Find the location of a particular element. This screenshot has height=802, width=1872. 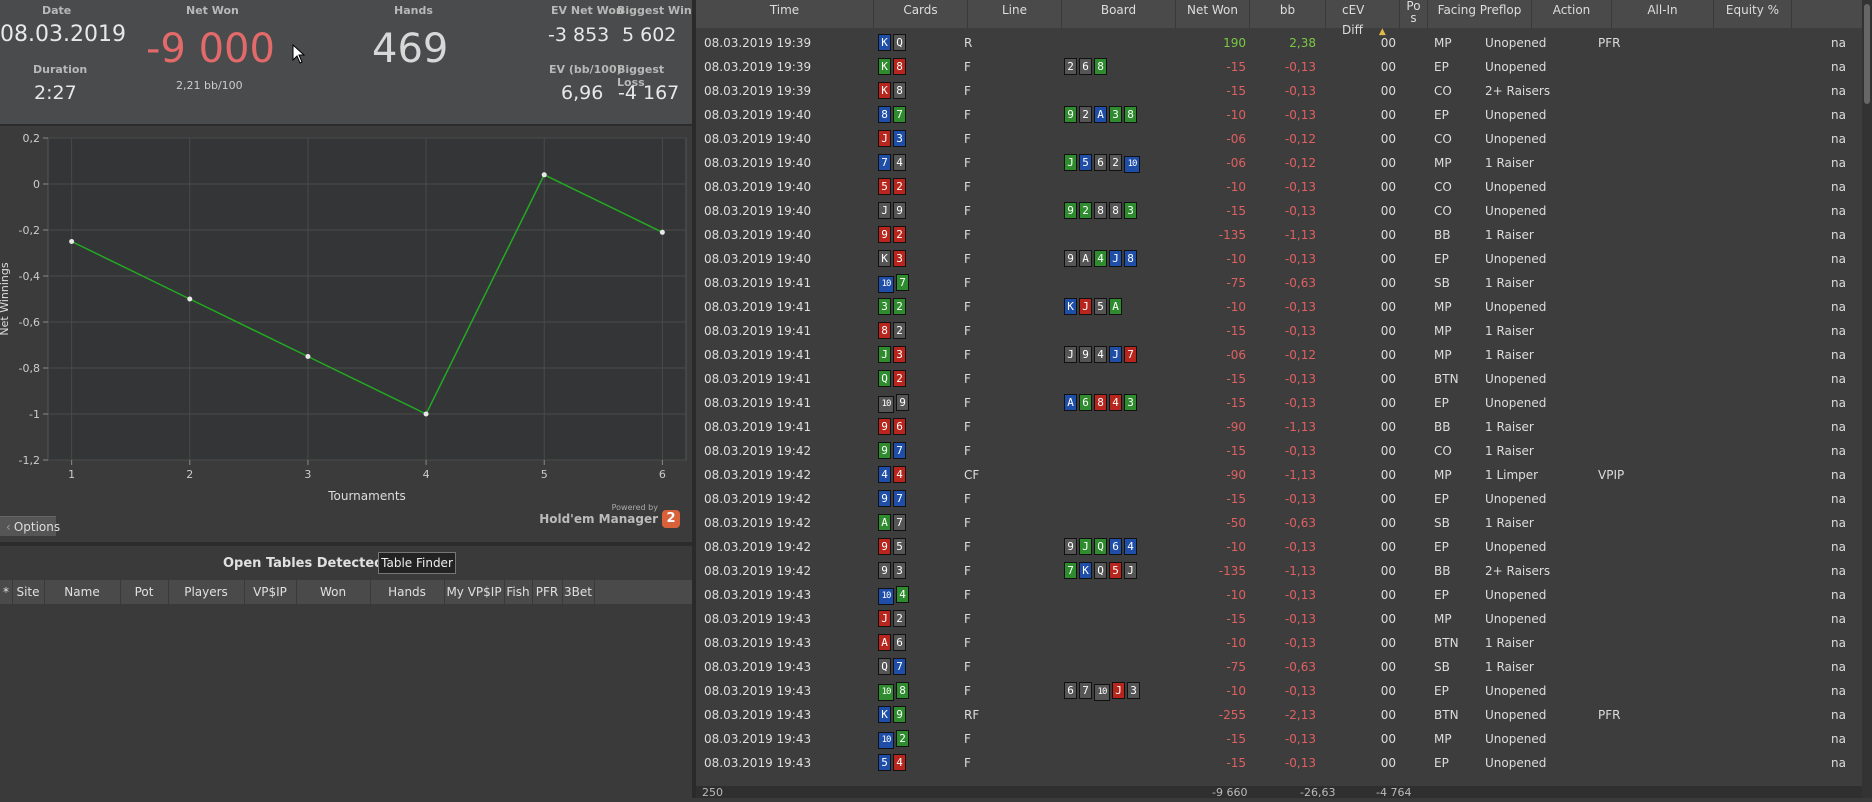

playing-card: 10 is located at coordinates (886, 284).